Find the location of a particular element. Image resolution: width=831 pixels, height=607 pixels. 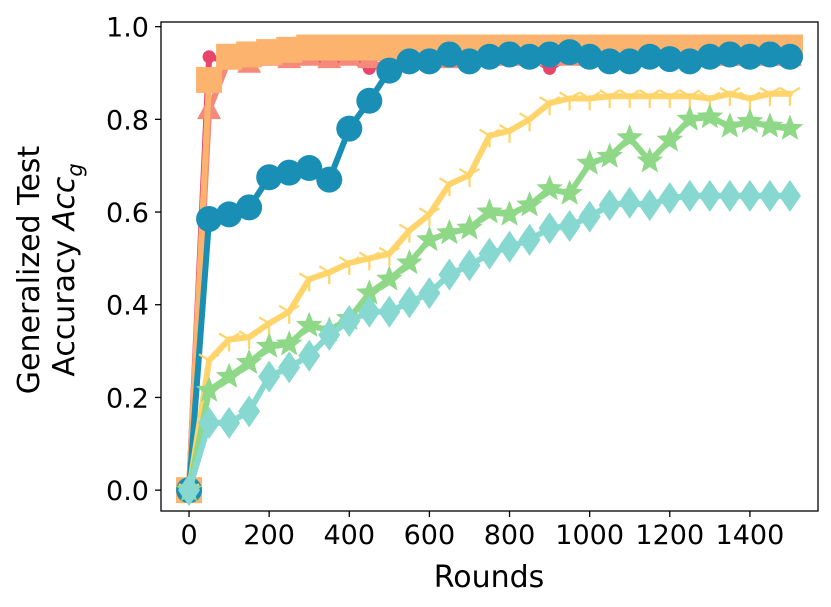

y-axis-title-line2: Accuracy Accg is located at coordinates (67, 269).